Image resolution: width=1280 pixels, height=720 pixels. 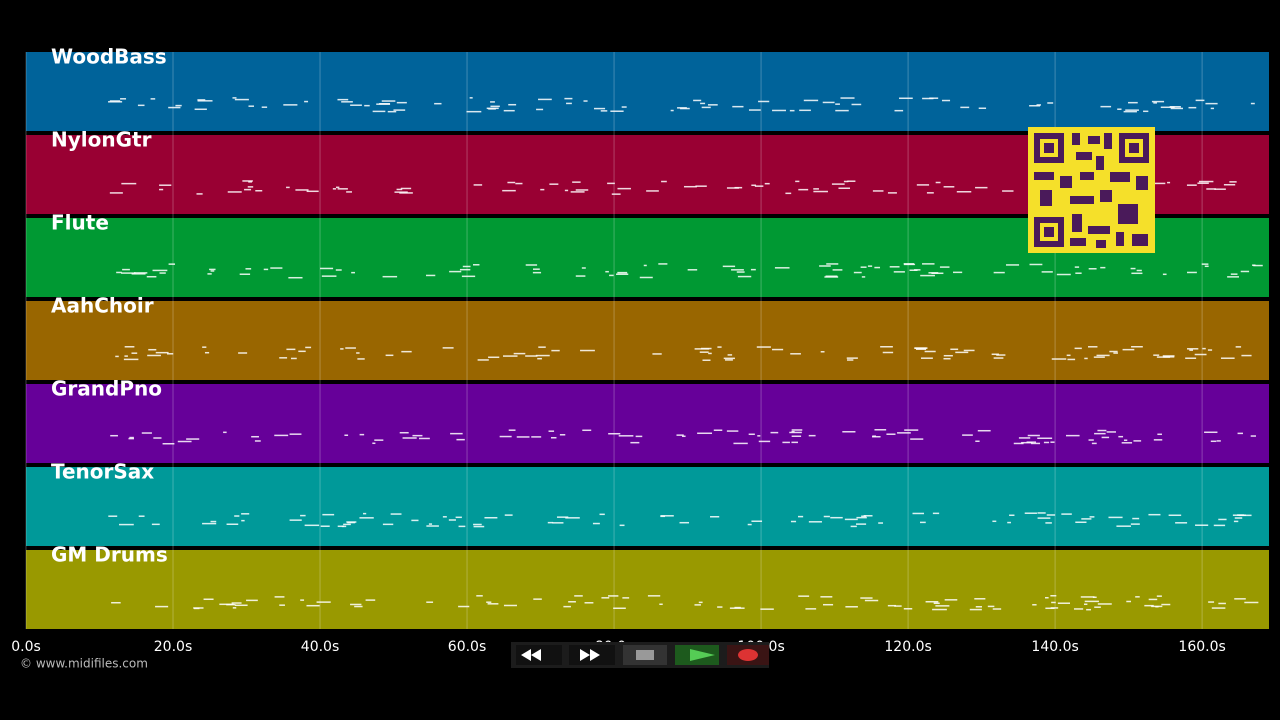 I want to click on rewind-button, so click(x=539, y=655).